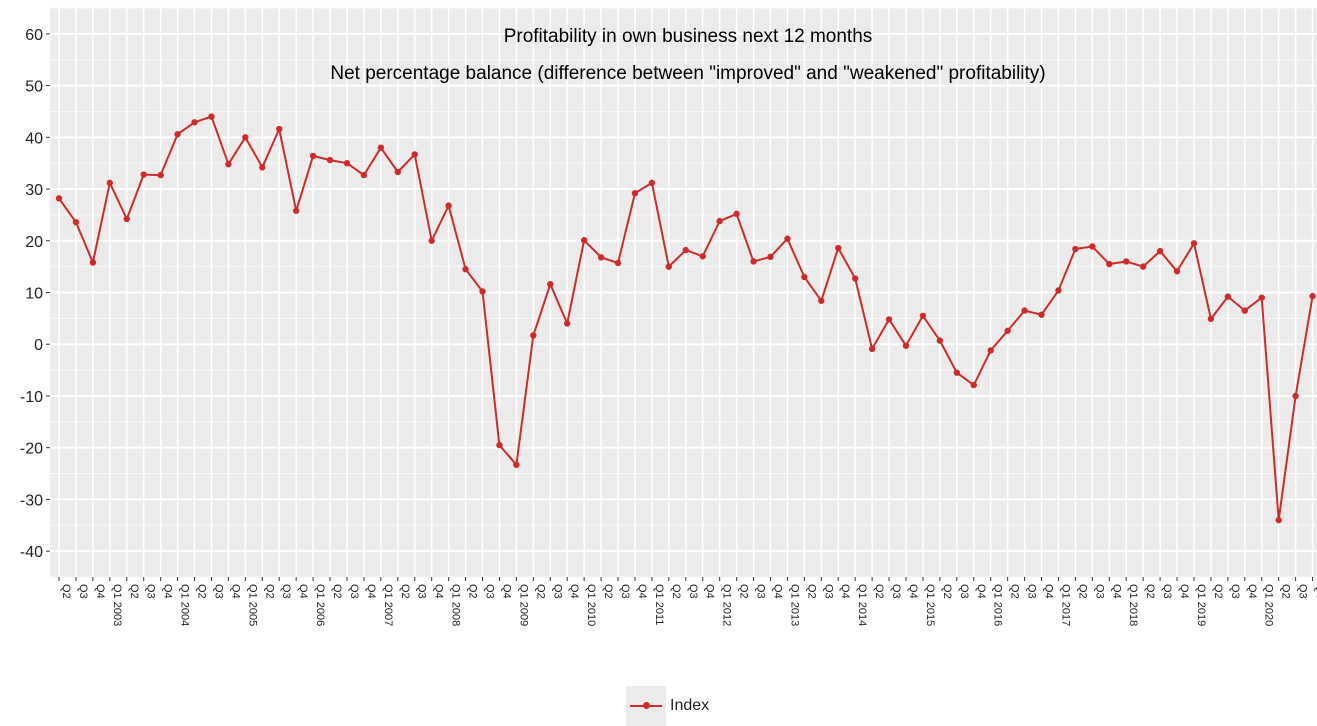 This screenshot has width=1317, height=726. What do you see at coordinates (34, 87) in the screenshot?
I see `y-tick-label: 50` at bounding box center [34, 87].